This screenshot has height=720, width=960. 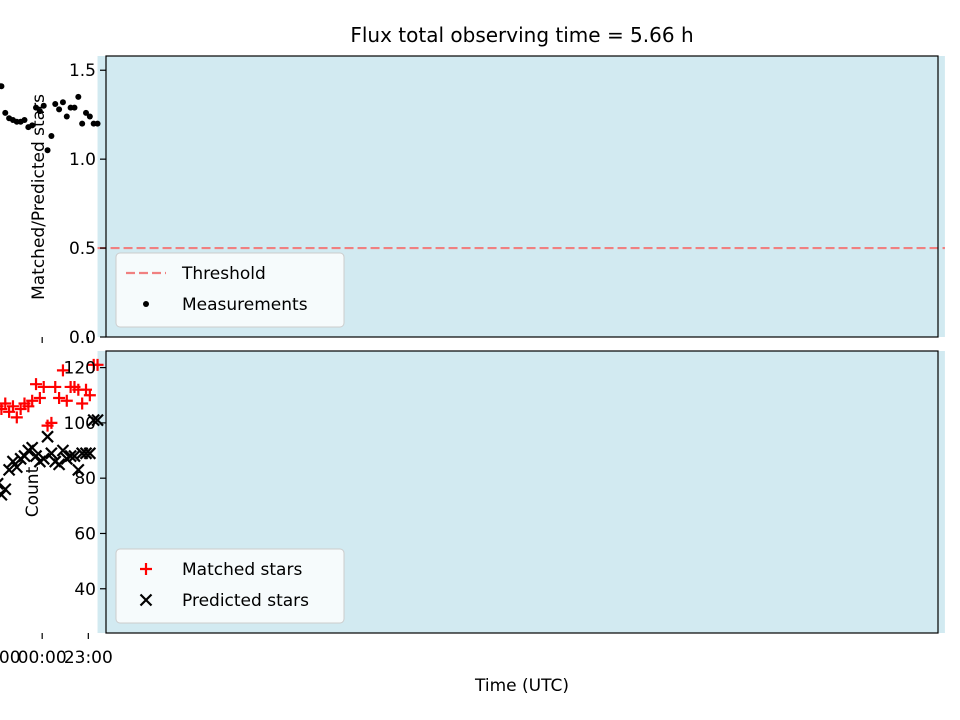 What do you see at coordinates (82, 249) in the screenshot?
I see `y-tick-label: 0.5` at bounding box center [82, 249].